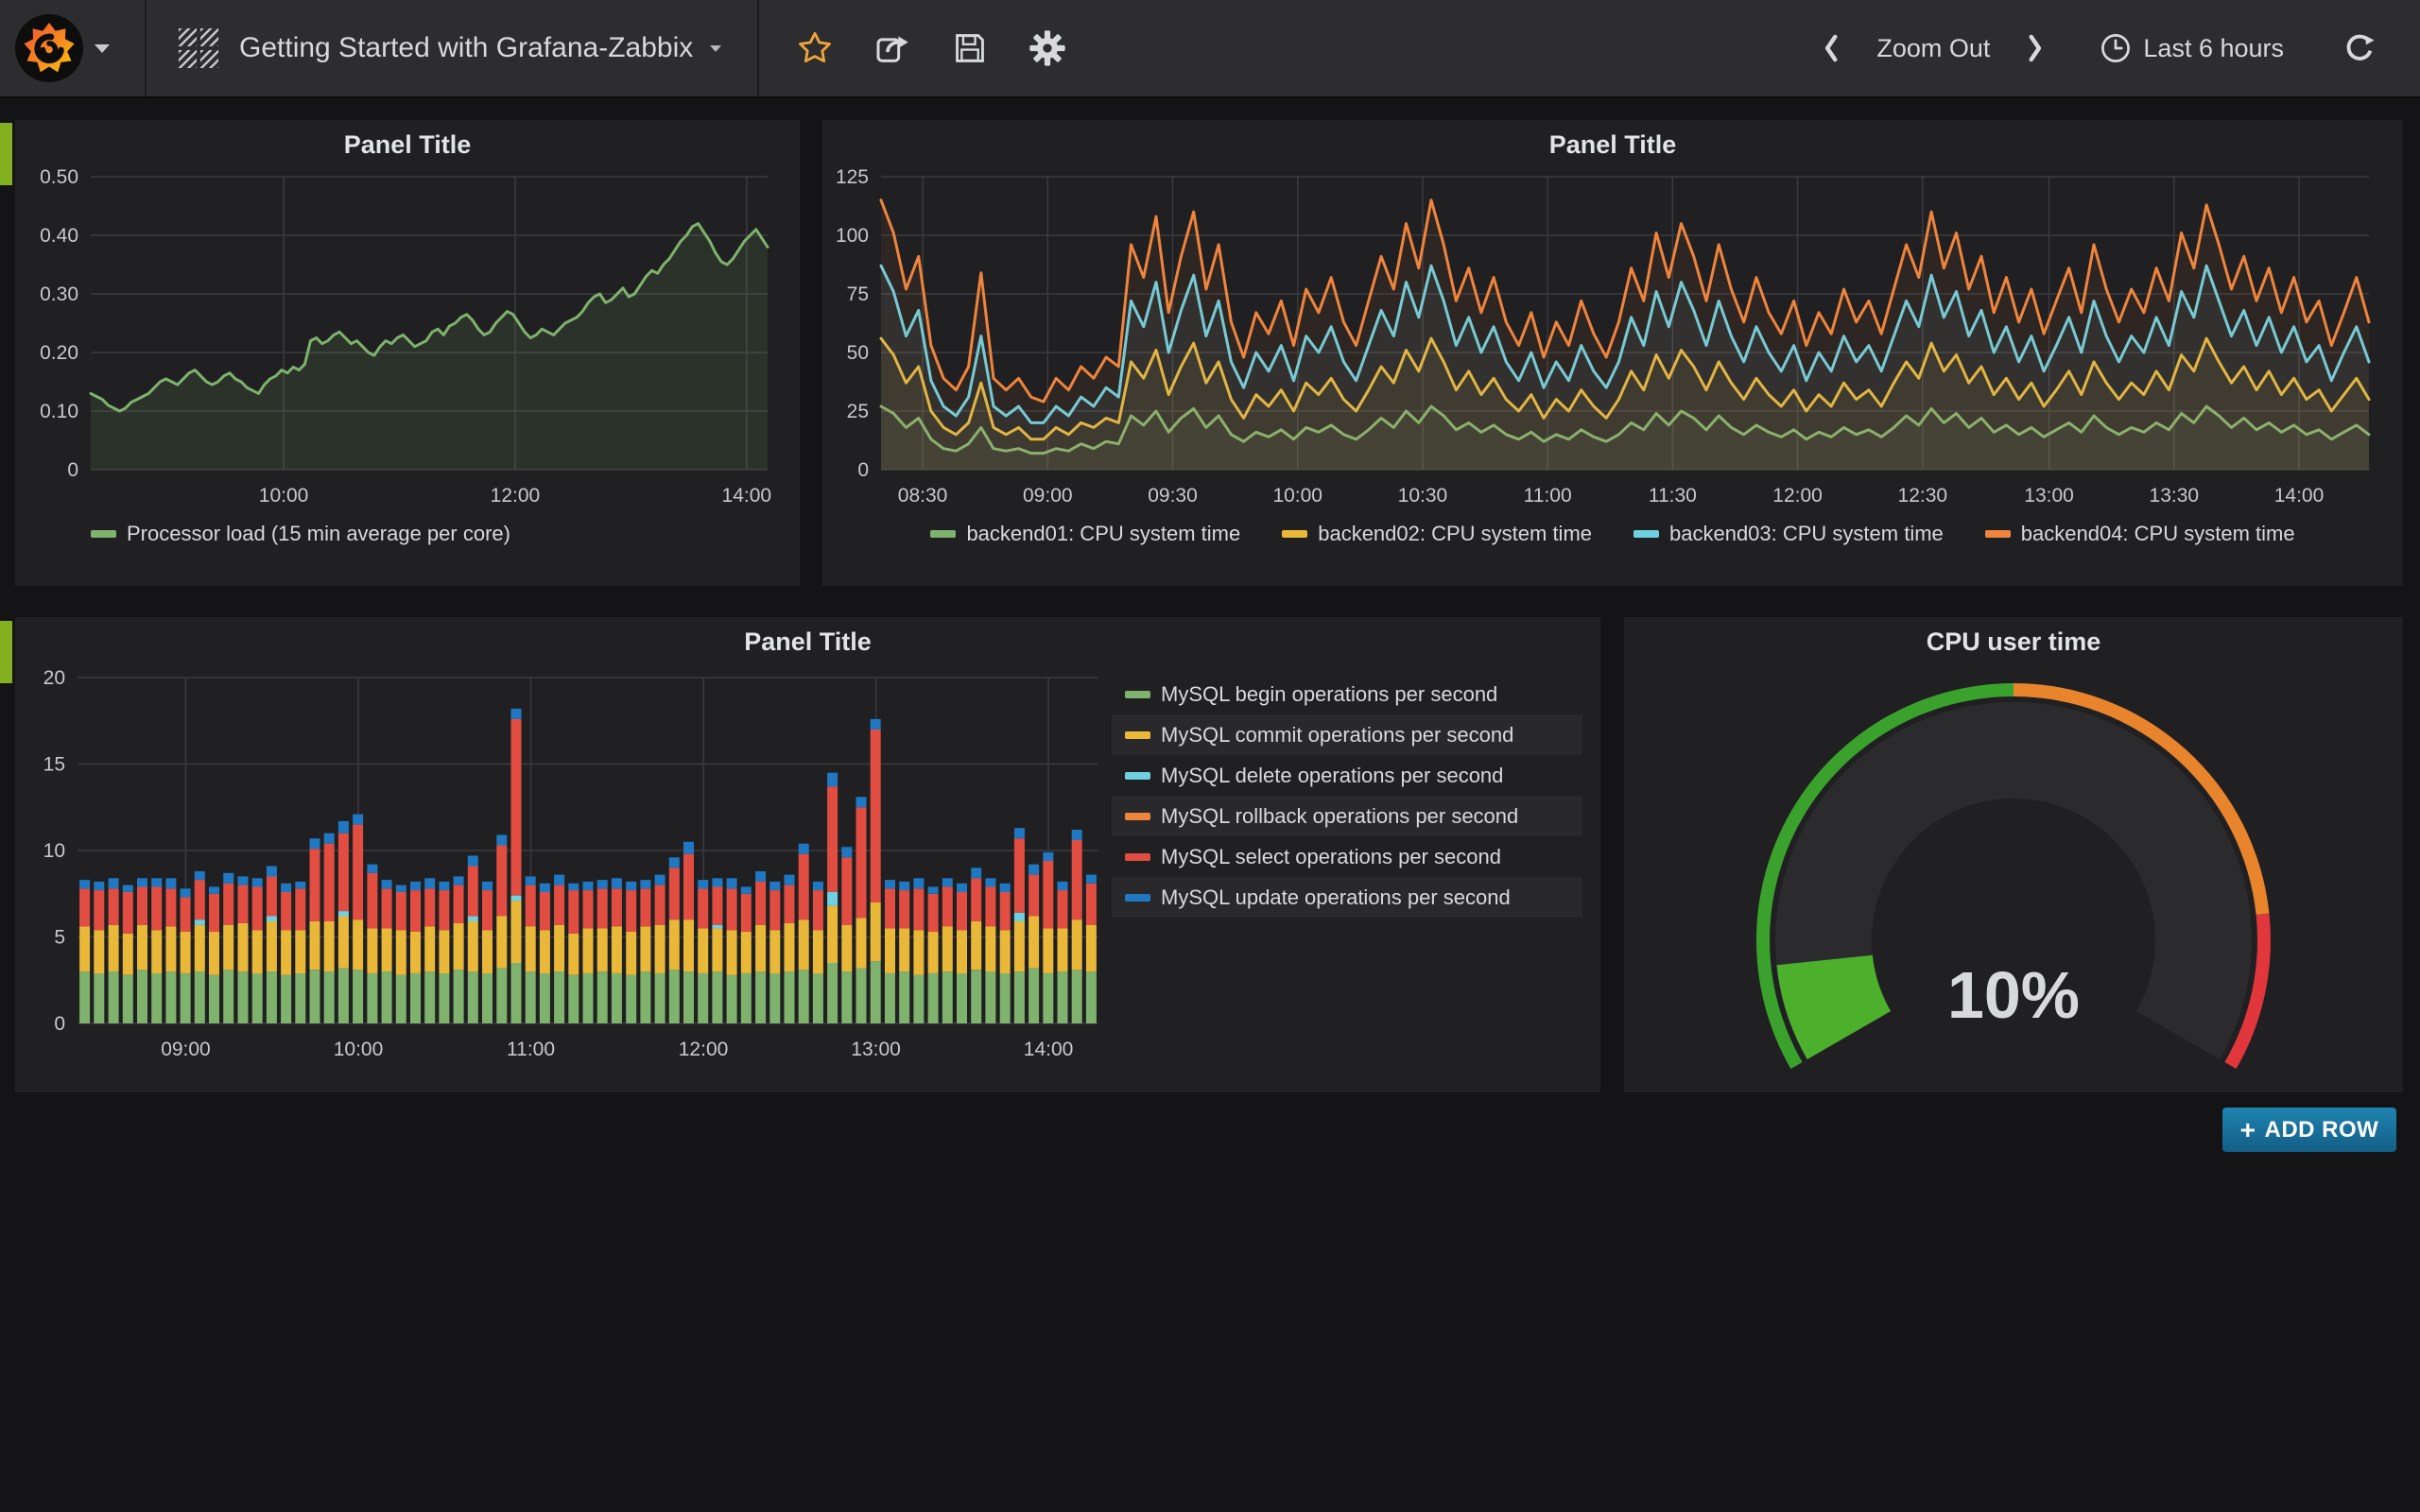 The width and height of the screenshot is (2420, 1512). Describe the element at coordinates (858, 353) in the screenshot. I see `svg-text: 50` at that location.